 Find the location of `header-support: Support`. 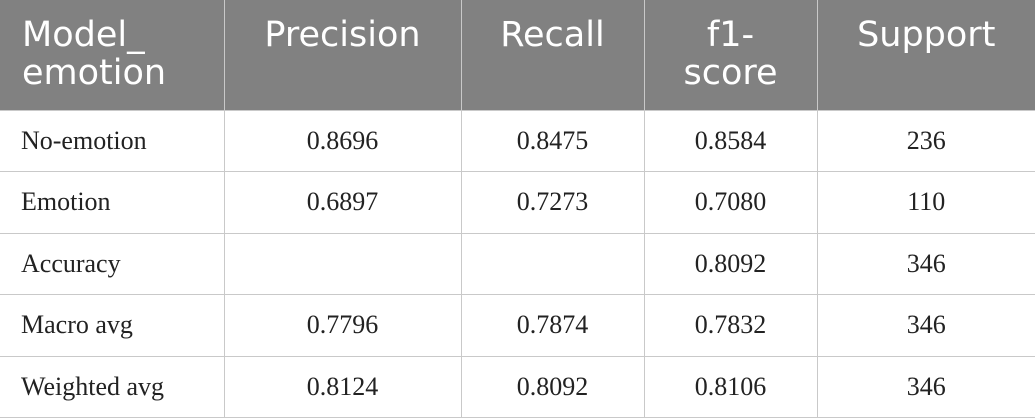

header-support: Support is located at coordinates (925, 55).